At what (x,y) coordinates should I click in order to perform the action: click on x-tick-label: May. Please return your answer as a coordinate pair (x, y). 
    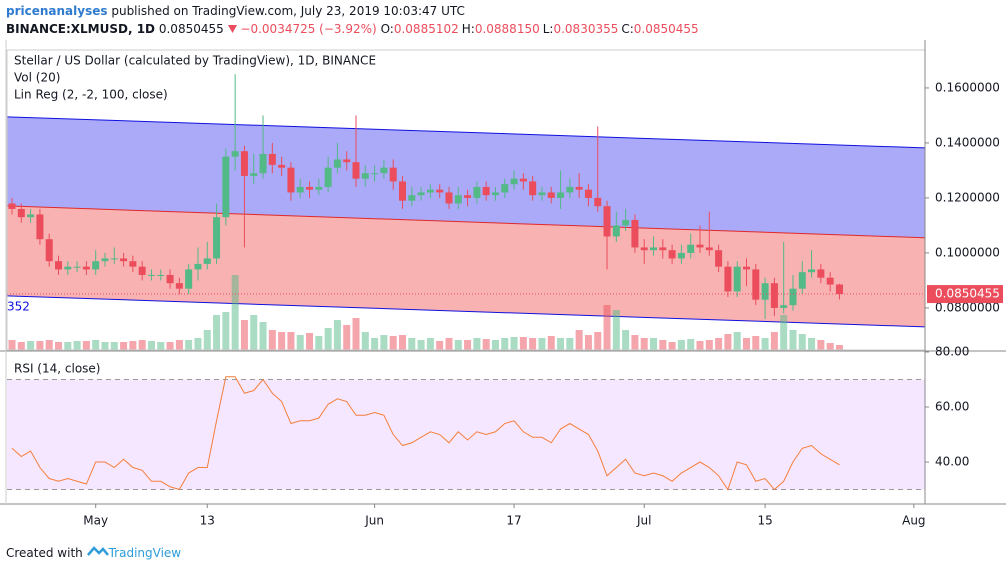
    Looking at the image, I should click on (95, 521).